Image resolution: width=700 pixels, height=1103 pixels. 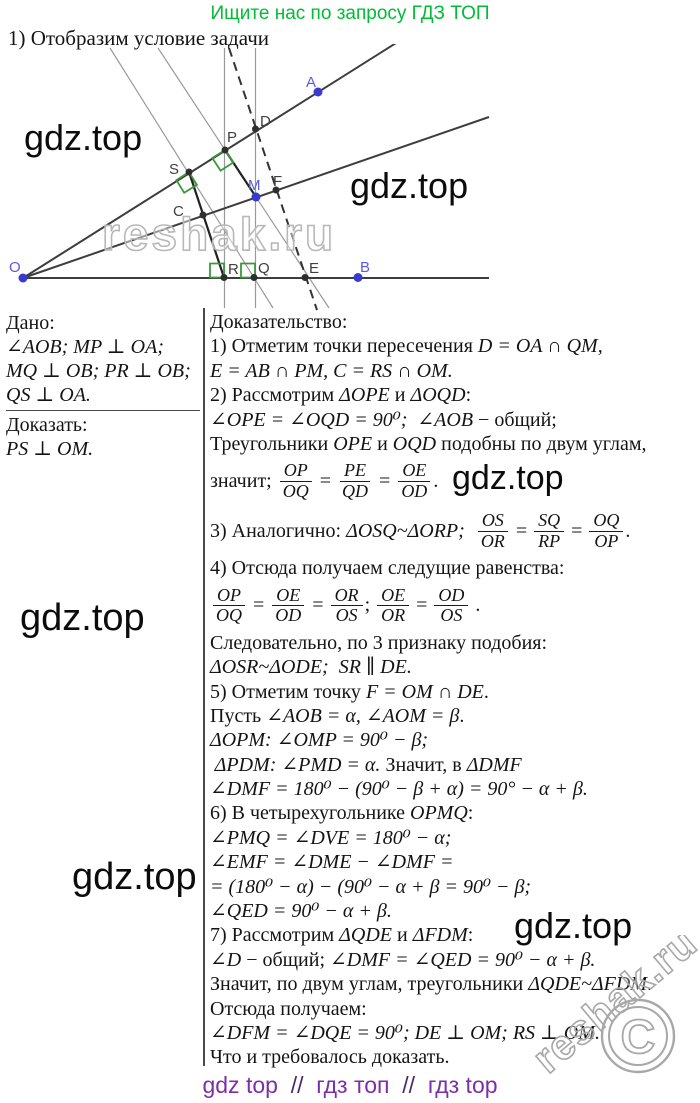 I want to click on ray-oa, so click(x=209, y=161).